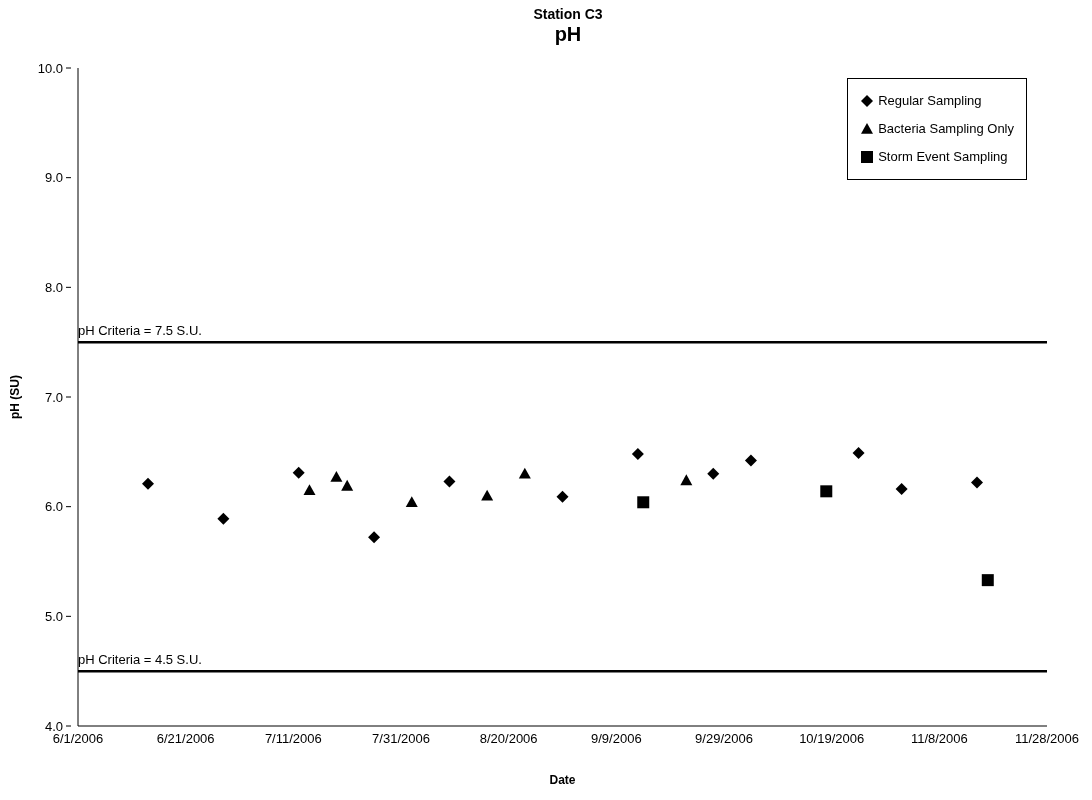 Image resolution: width=1092 pixels, height=800 pixels. What do you see at coordinates (568, 34) in the screenshot?
I see `chart-subtitle: pH` at bounding box center [568, 34].